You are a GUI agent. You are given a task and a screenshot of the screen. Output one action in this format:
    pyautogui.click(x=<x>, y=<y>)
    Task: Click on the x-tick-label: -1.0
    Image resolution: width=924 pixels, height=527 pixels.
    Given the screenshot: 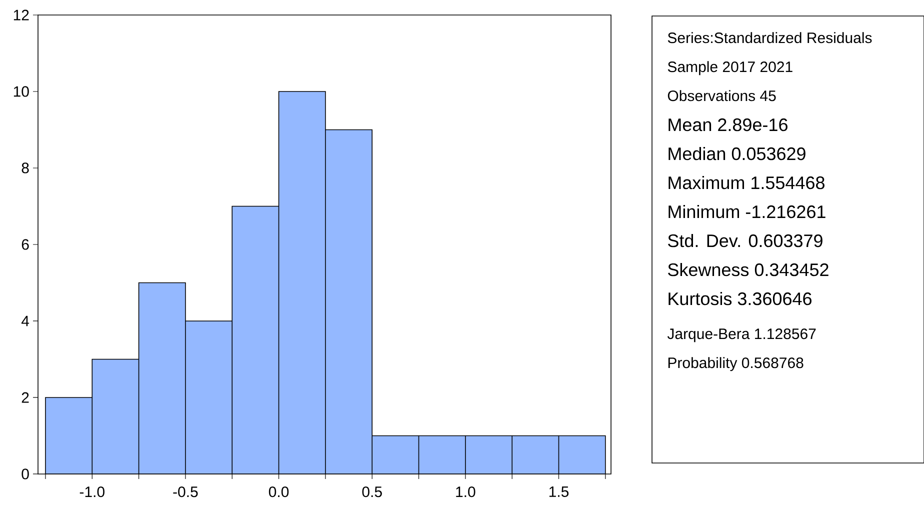 What is the action you would take?
    pyautogui.click(x=92, y=492)
    